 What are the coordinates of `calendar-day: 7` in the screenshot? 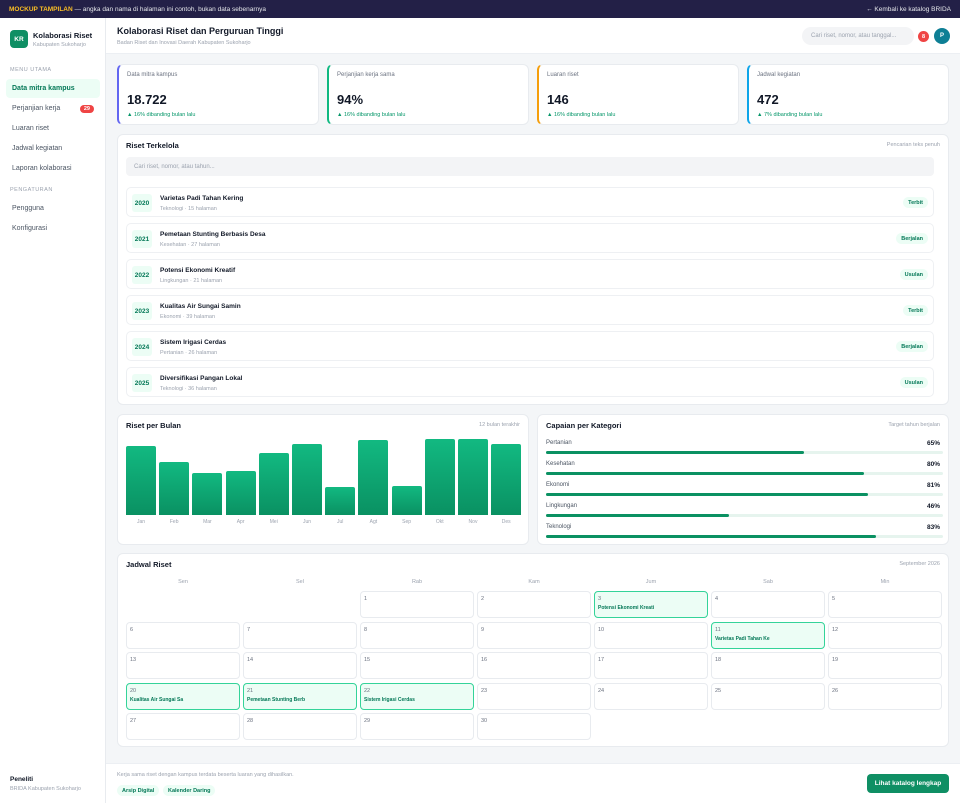 It's located at (300, 635).